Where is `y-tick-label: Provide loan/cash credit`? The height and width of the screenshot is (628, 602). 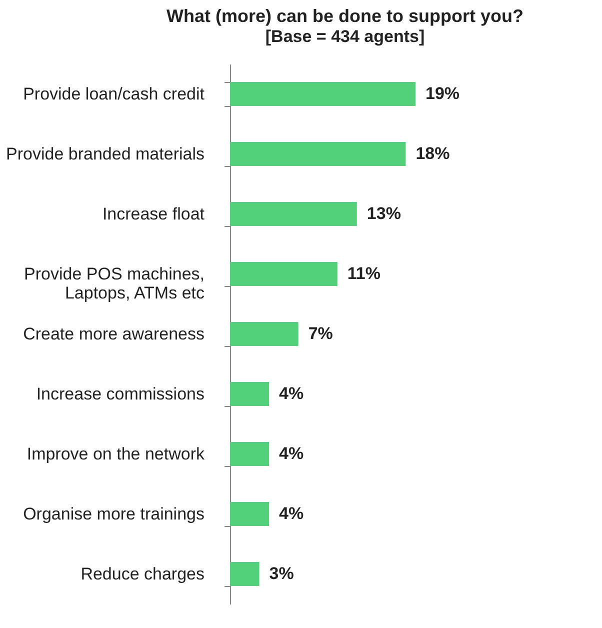
y-tick-label: Provide loan/cash credit is located at coordinates (114, 94).